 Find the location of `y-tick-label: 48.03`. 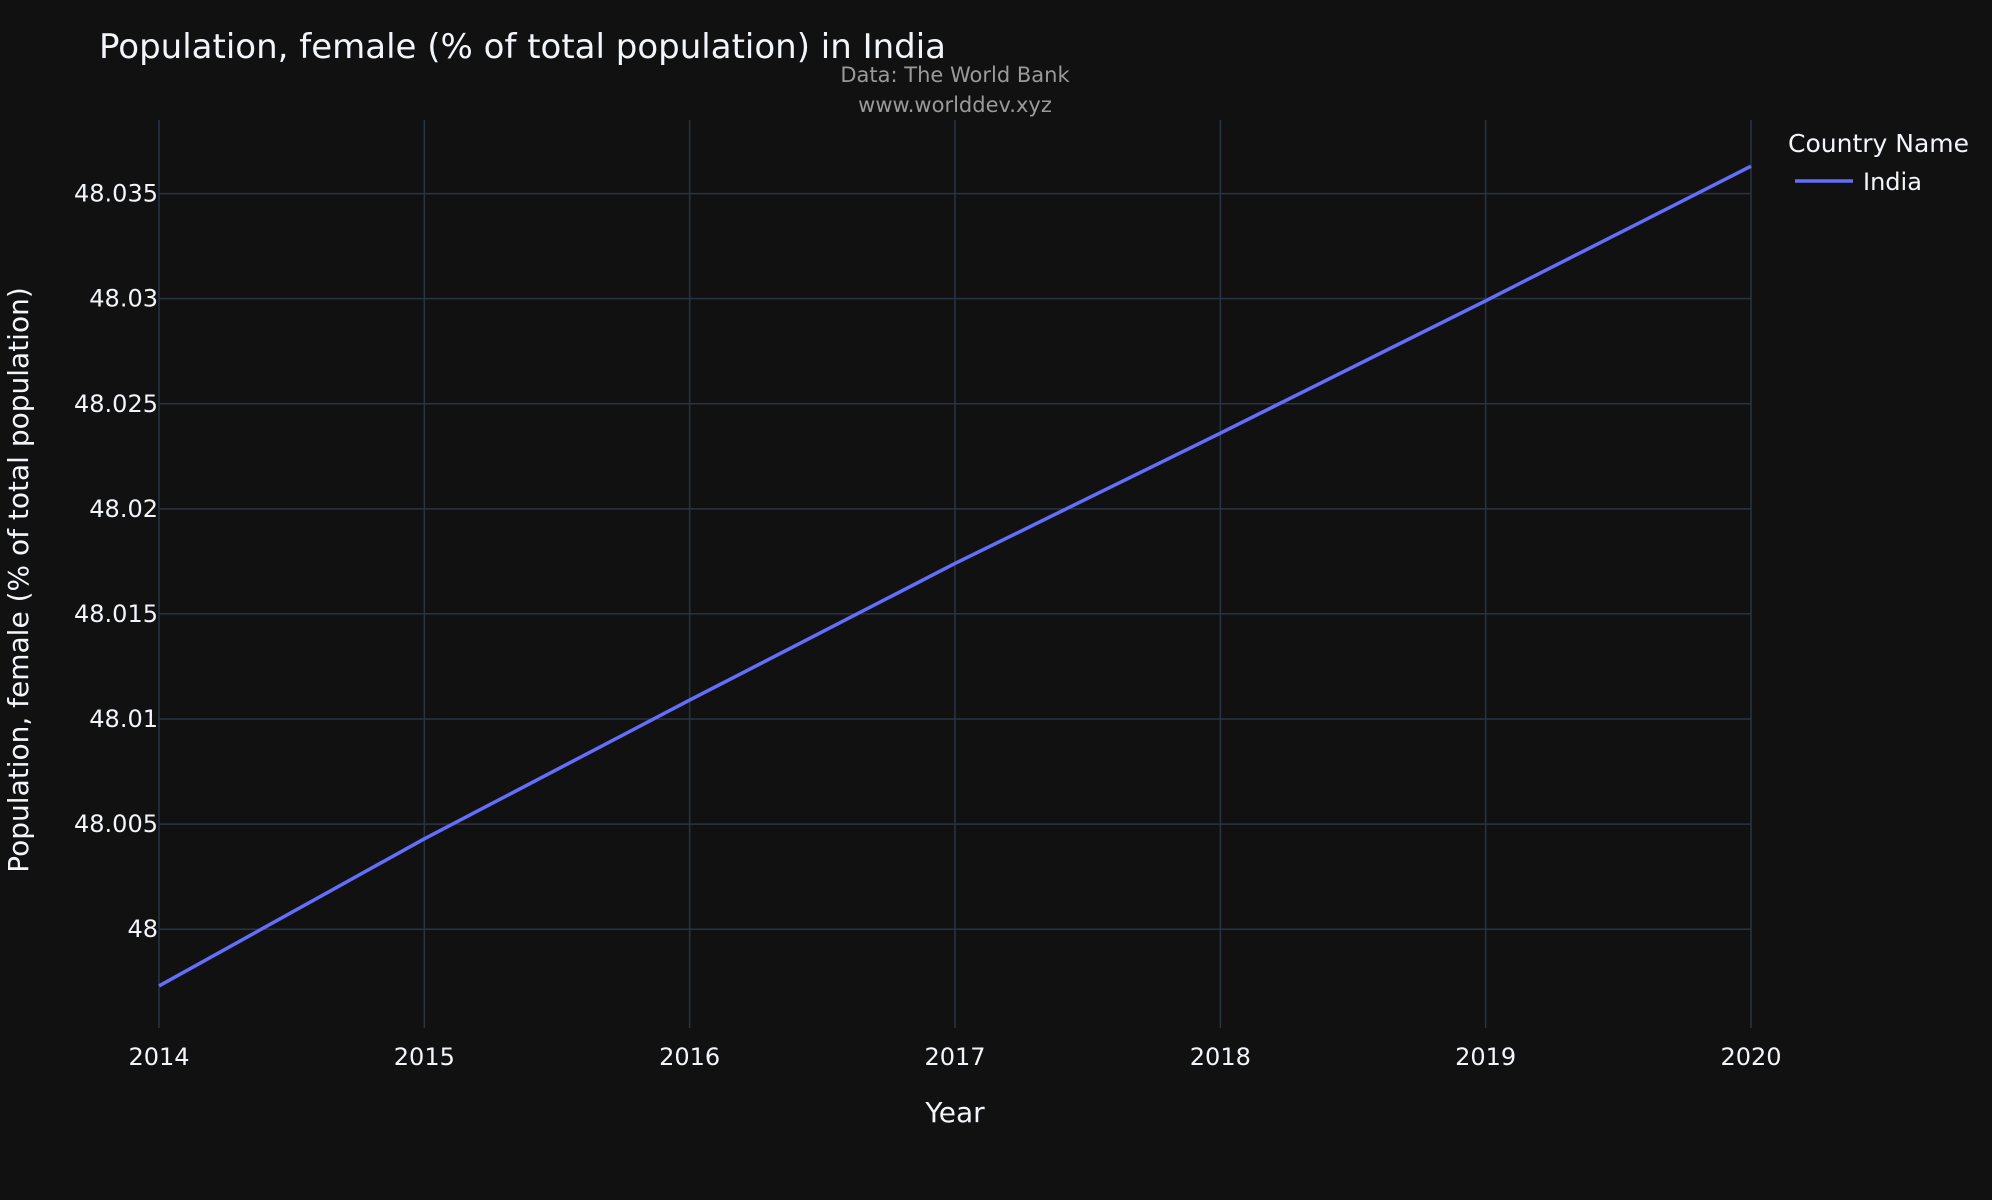

y-tick-label: 48.03 is located at coordinates (123, 299).